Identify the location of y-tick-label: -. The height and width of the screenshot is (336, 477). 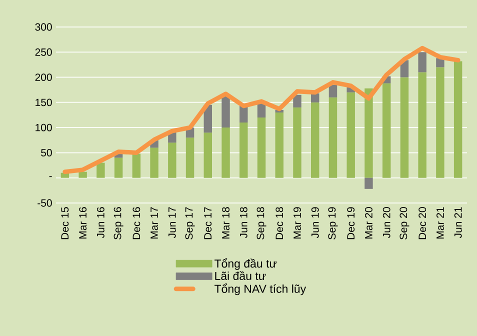
(50, 177).